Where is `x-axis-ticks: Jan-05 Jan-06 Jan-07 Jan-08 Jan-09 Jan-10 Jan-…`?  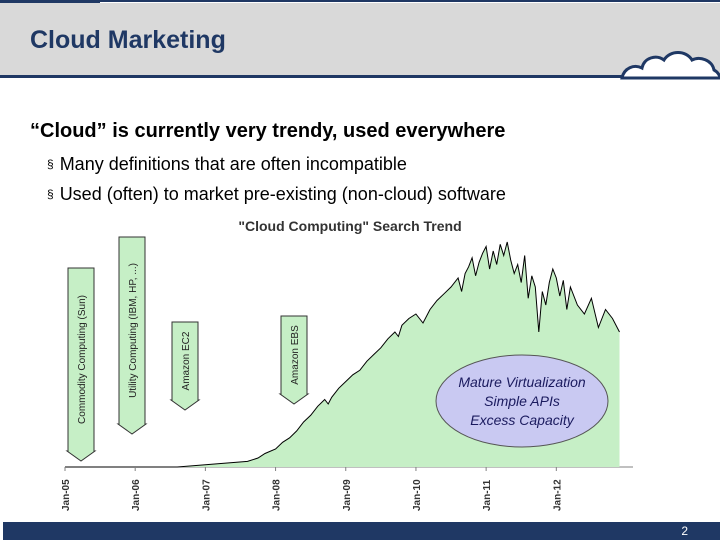
x-axis-ticks: Jan-05 Jan-06 Jan-07 Jan-08 Jan-09 Jan-10 Jan-… is located at coordinates (312, 489).